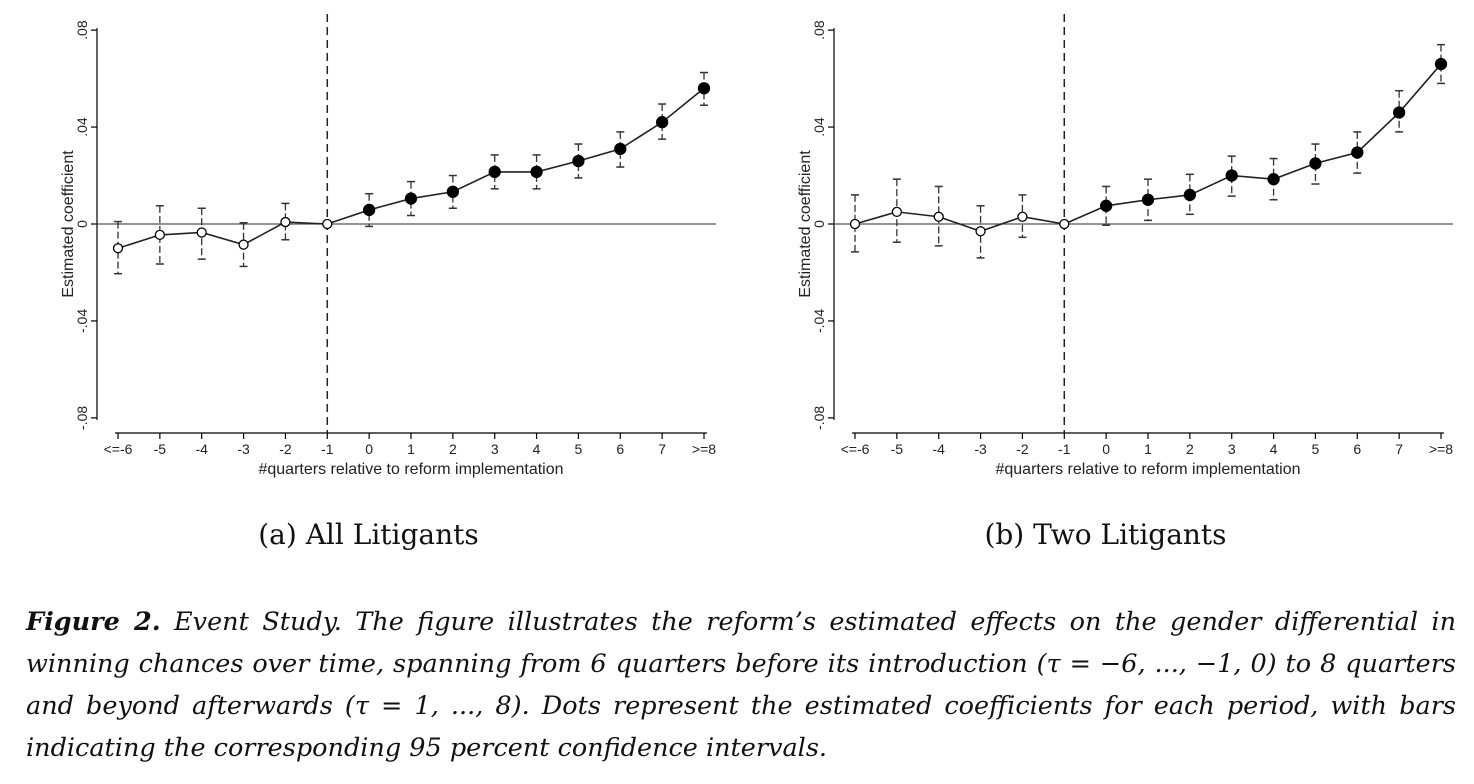  I want to click on figure-caption-label: Figure 2., so click(93, 622).